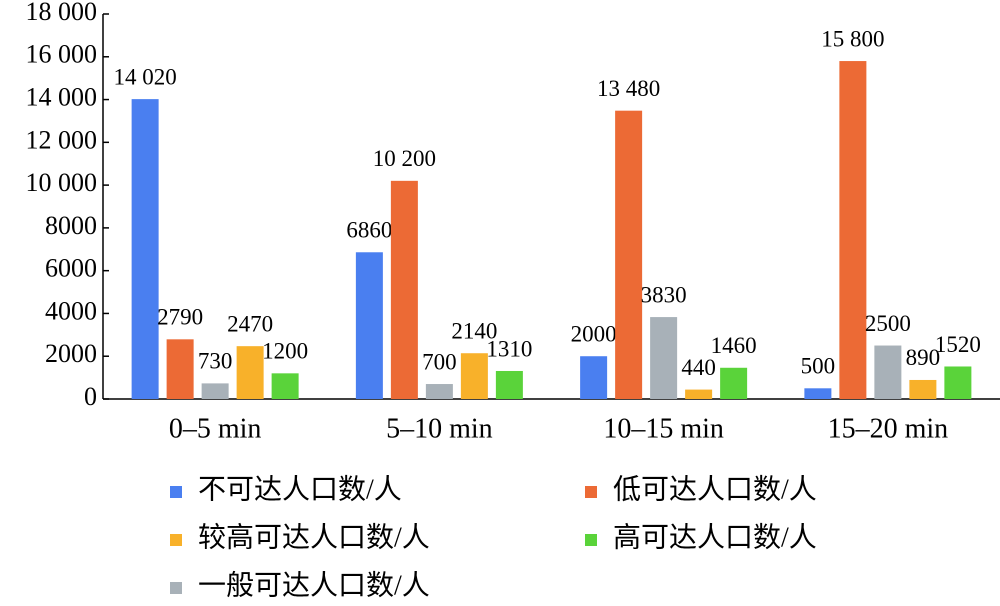 Image resolution: width=1000 pixels, height=606 pixels. Describe the element at coordinates (250, 323) in the screenshot. I see `value-label: 2470` at that location.